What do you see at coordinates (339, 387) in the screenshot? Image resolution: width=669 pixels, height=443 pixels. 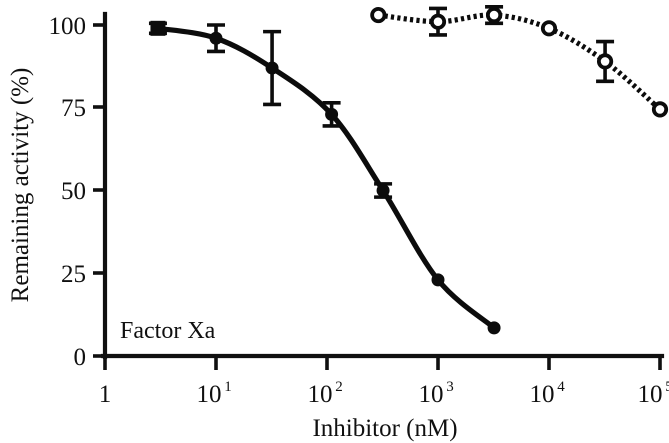 I see `x-tick-exp-1e2: 2` at bounding box center [339, 387].